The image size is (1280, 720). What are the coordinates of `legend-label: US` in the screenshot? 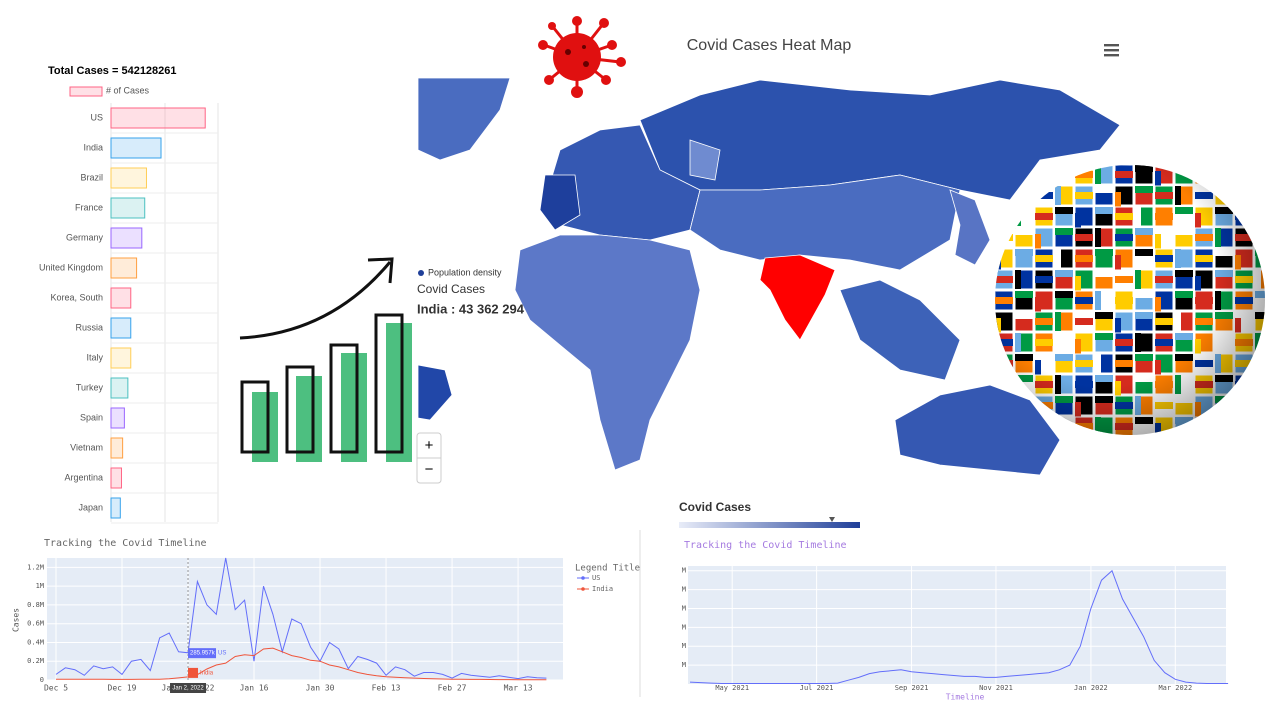 It's located at (596, 578).